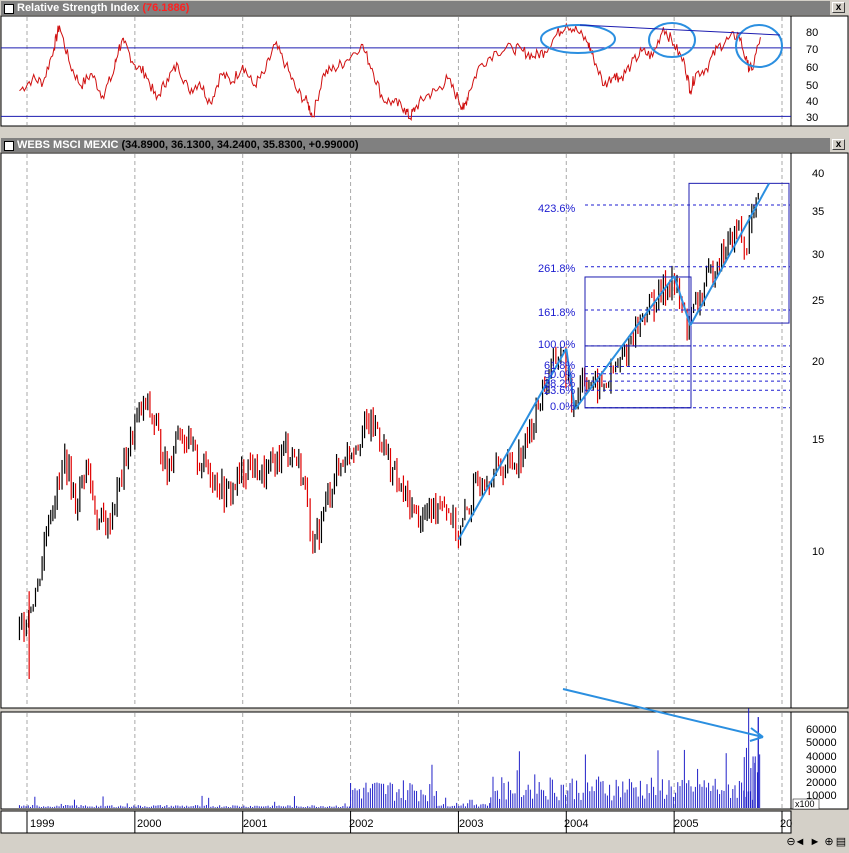 Image resolution: width=849 pixels, height=853 pixels. Describe the element at coordinates (818, 212) in the screenshot. I see `price-tick-35: 35` at that location.